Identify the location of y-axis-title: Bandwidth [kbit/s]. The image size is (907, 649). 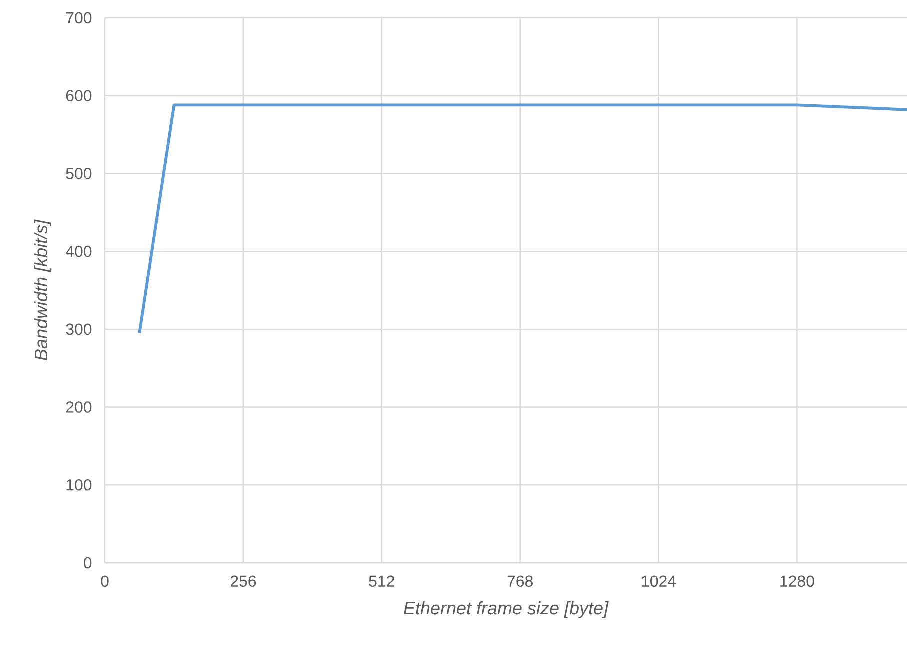
(43, 290).